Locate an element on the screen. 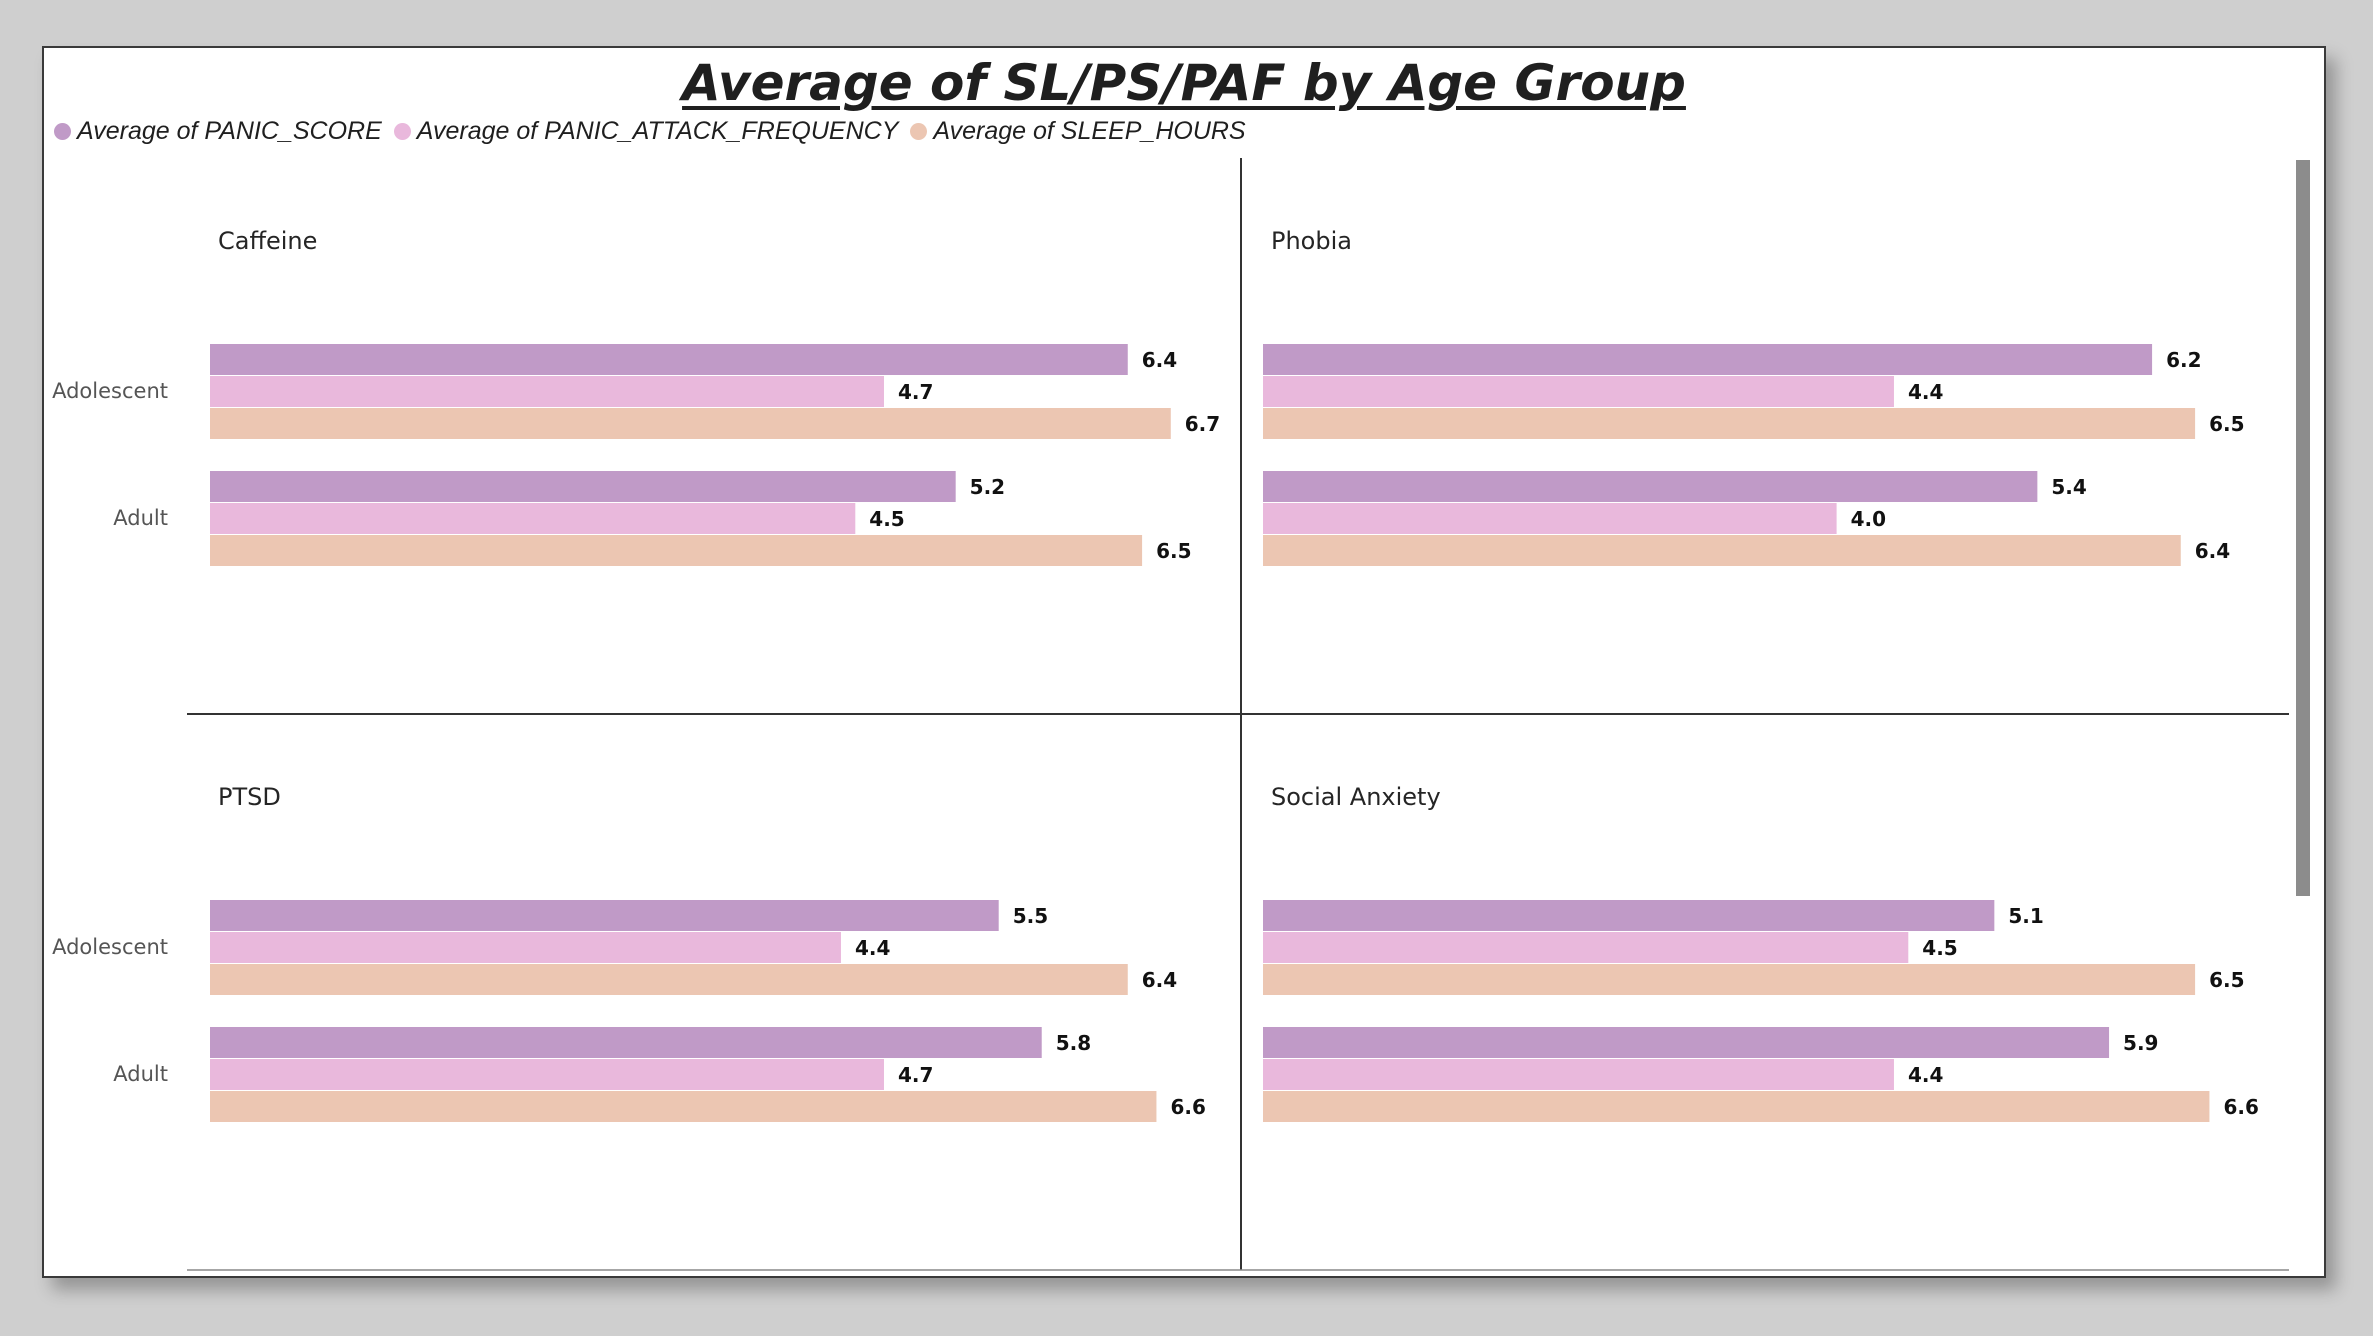 Image resolution: width=2373 pixels, height=1336 pixels. bar-phobia-adult-average-of-panic-attack-frequency is located at coordinates (1550, 518).